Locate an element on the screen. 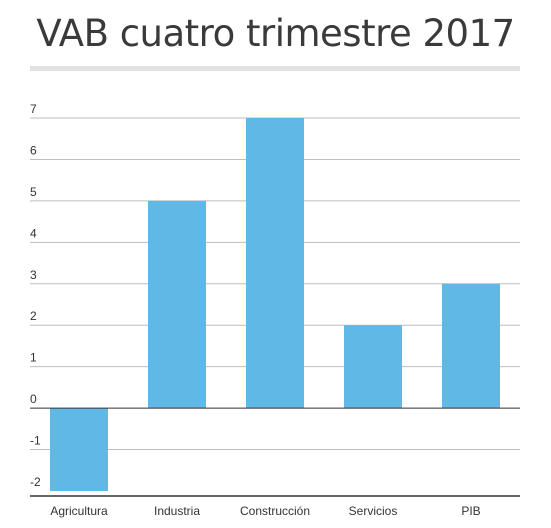  x-tick-label: Industria is located at coordinates (177, 511).